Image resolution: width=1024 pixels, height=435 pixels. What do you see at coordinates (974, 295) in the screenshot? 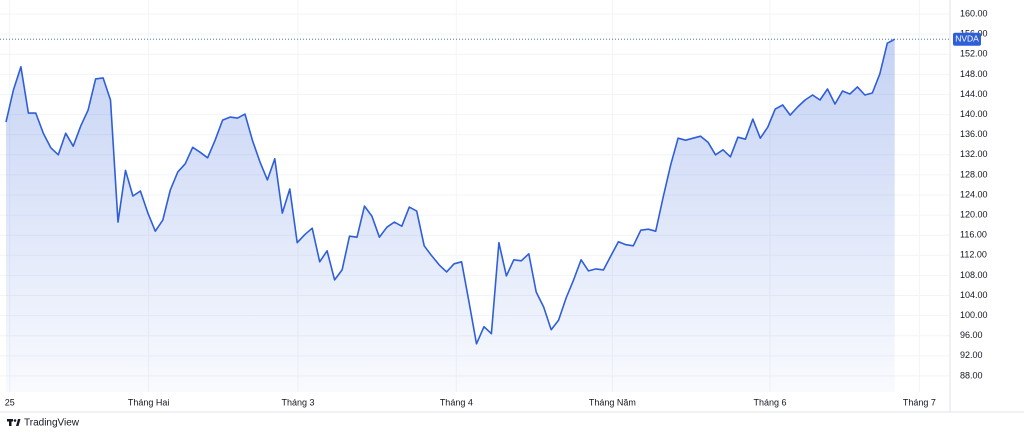
I see `y-tick-label: 104.00` at bounding box center [974, 295].